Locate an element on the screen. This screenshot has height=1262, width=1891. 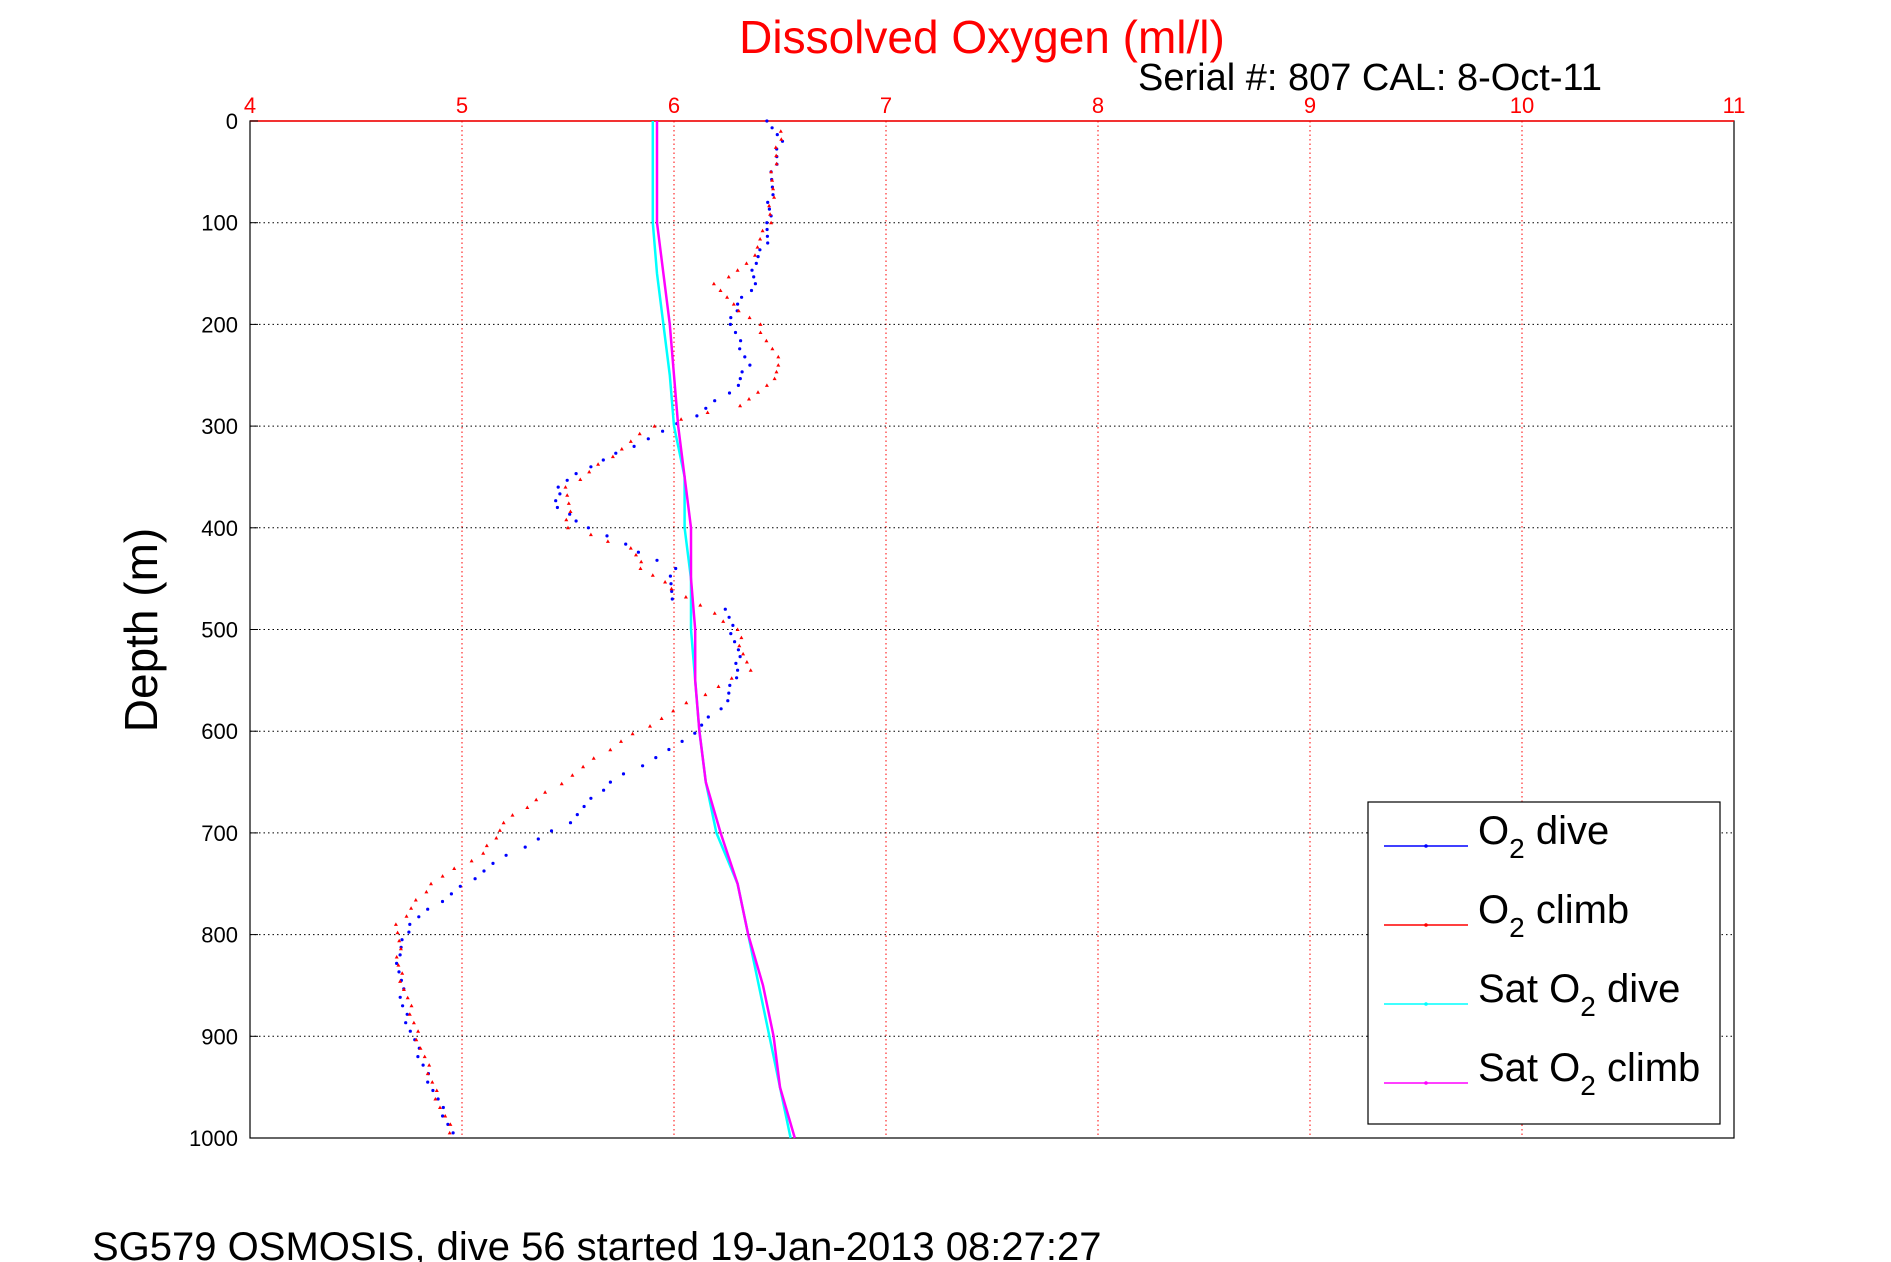
x-tick-label: 7 is located at coordinates (886, 105).